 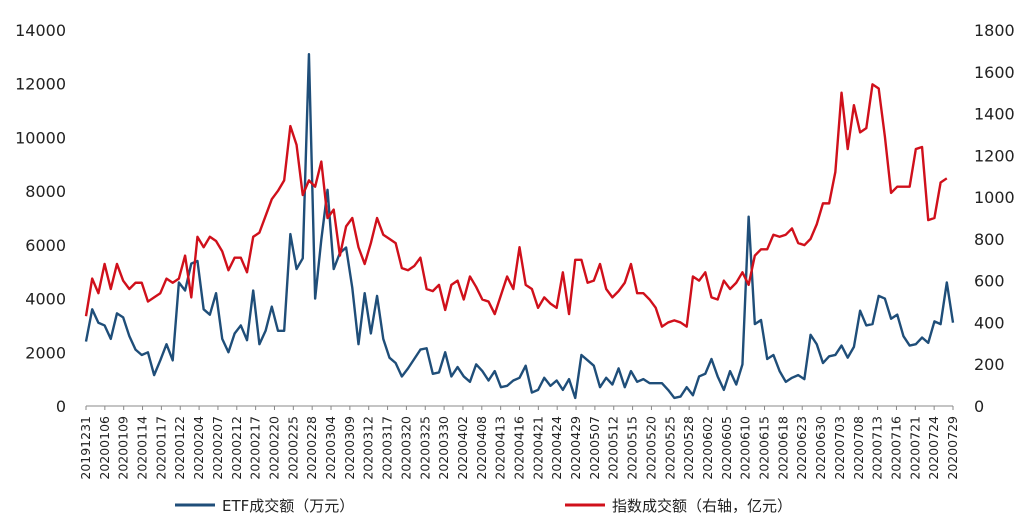 What do you see at coordinates (702, 506) in the screenshot?
I see `legend-label-index: 指数成交额（右轴，亿元）` at bounding box center [702, 506].